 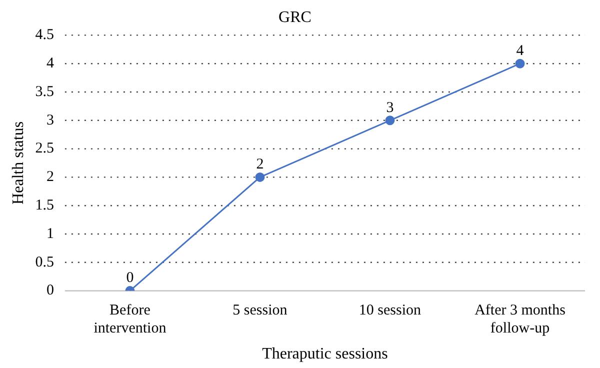 I want to click on y-tick-label: 2, so click(x=50, y=177).